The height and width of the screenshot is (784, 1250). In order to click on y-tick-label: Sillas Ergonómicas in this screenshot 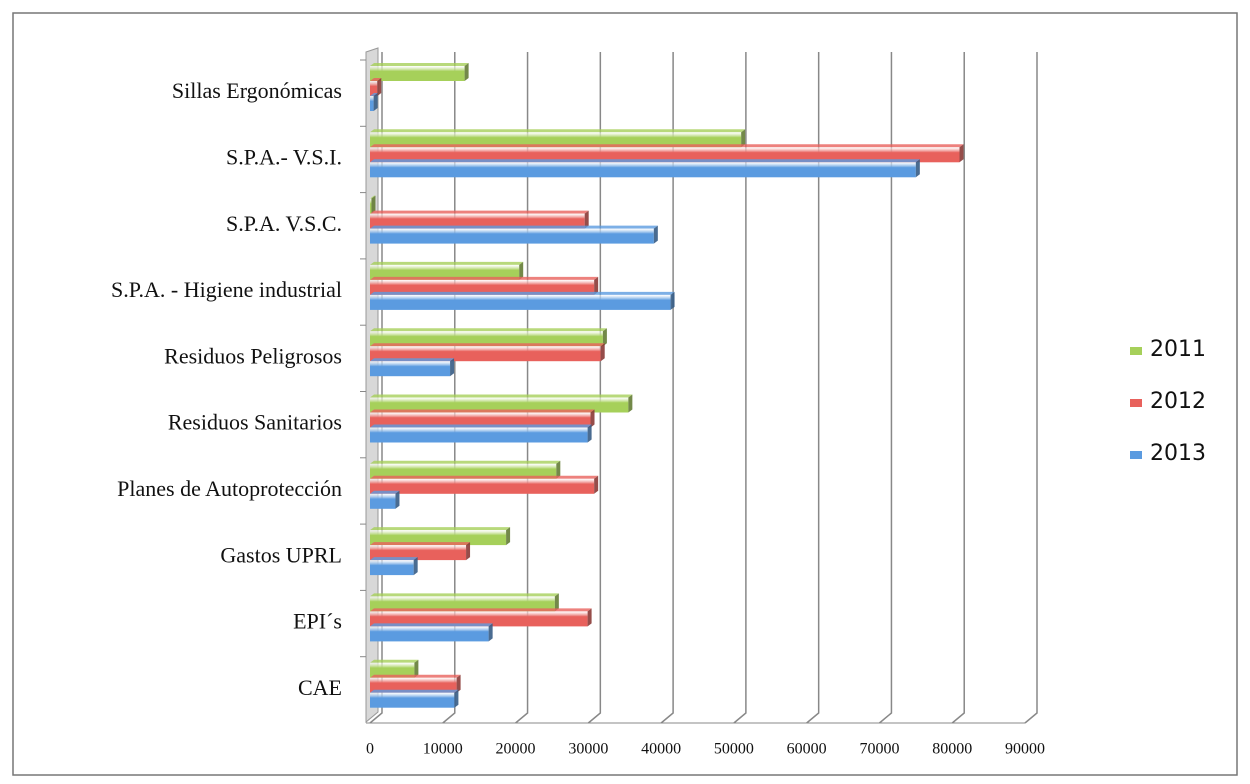, I will do `click(257, 90)`.